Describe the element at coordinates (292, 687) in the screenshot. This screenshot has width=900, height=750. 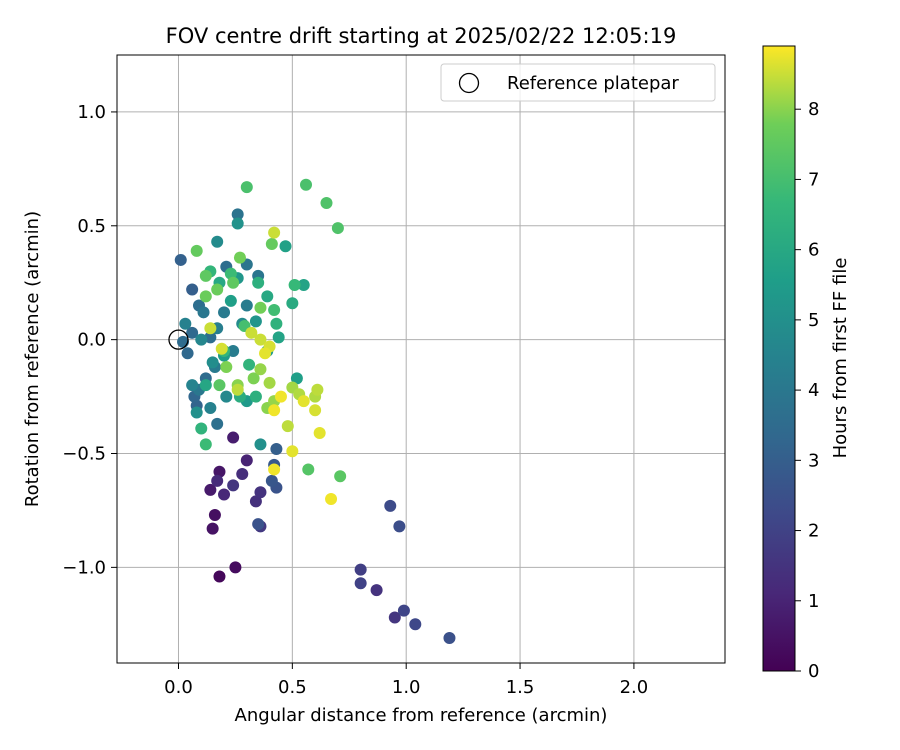
I see `x-tick-label: 0.5` at that location.